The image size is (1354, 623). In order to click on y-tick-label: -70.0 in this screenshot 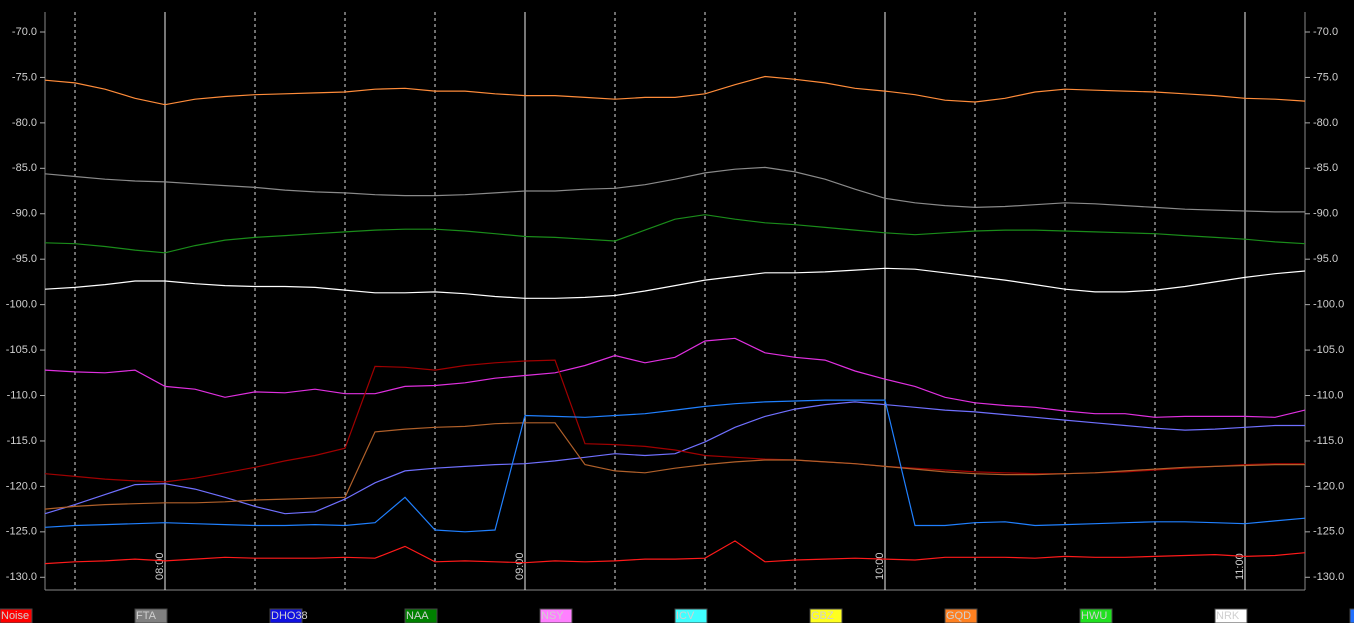, I will do `click(24, 32)`.